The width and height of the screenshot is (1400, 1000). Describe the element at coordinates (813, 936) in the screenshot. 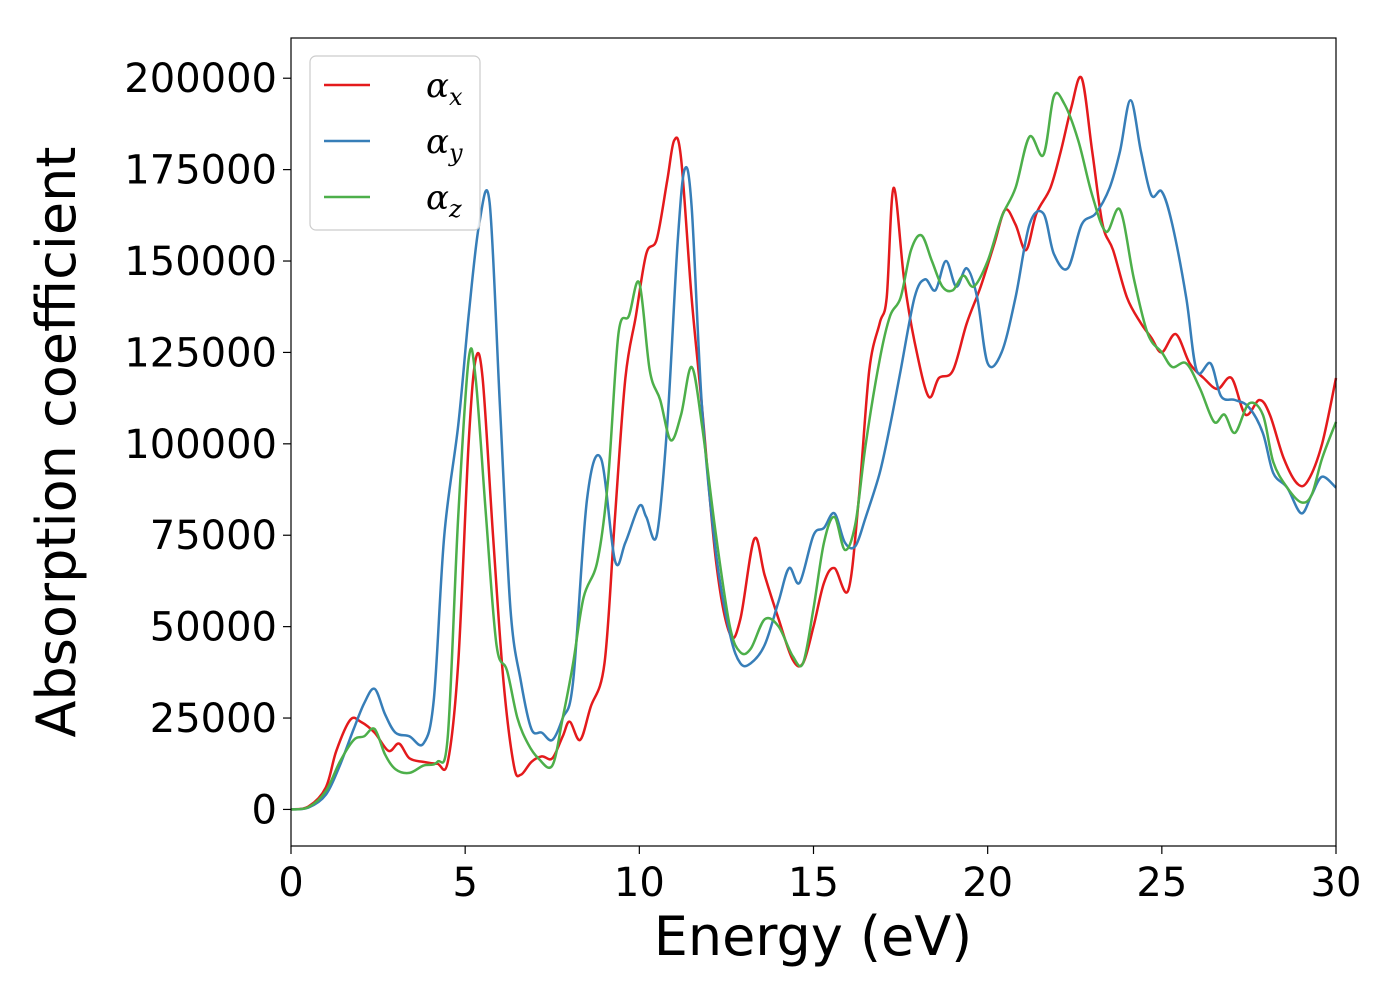

I see `x-axis-title: Energy (eV)` at that location.